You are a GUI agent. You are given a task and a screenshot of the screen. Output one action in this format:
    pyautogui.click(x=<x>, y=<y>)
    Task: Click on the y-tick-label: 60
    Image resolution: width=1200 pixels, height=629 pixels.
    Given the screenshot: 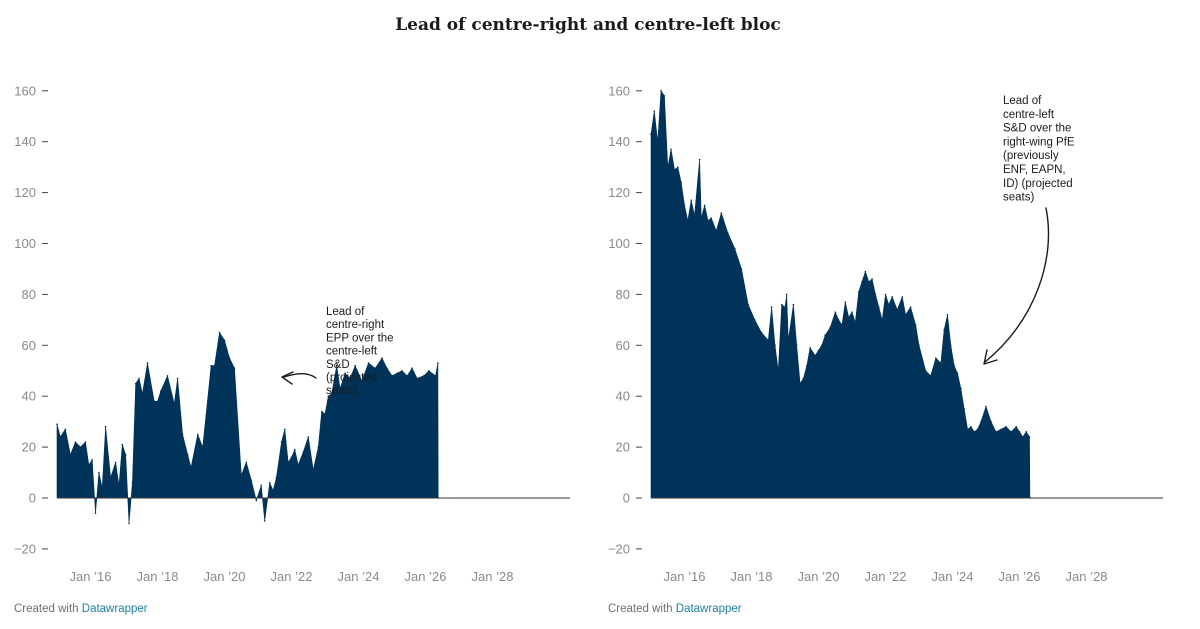 What is the action you would take?
    pyautogui.click(x=623, y=345)
    